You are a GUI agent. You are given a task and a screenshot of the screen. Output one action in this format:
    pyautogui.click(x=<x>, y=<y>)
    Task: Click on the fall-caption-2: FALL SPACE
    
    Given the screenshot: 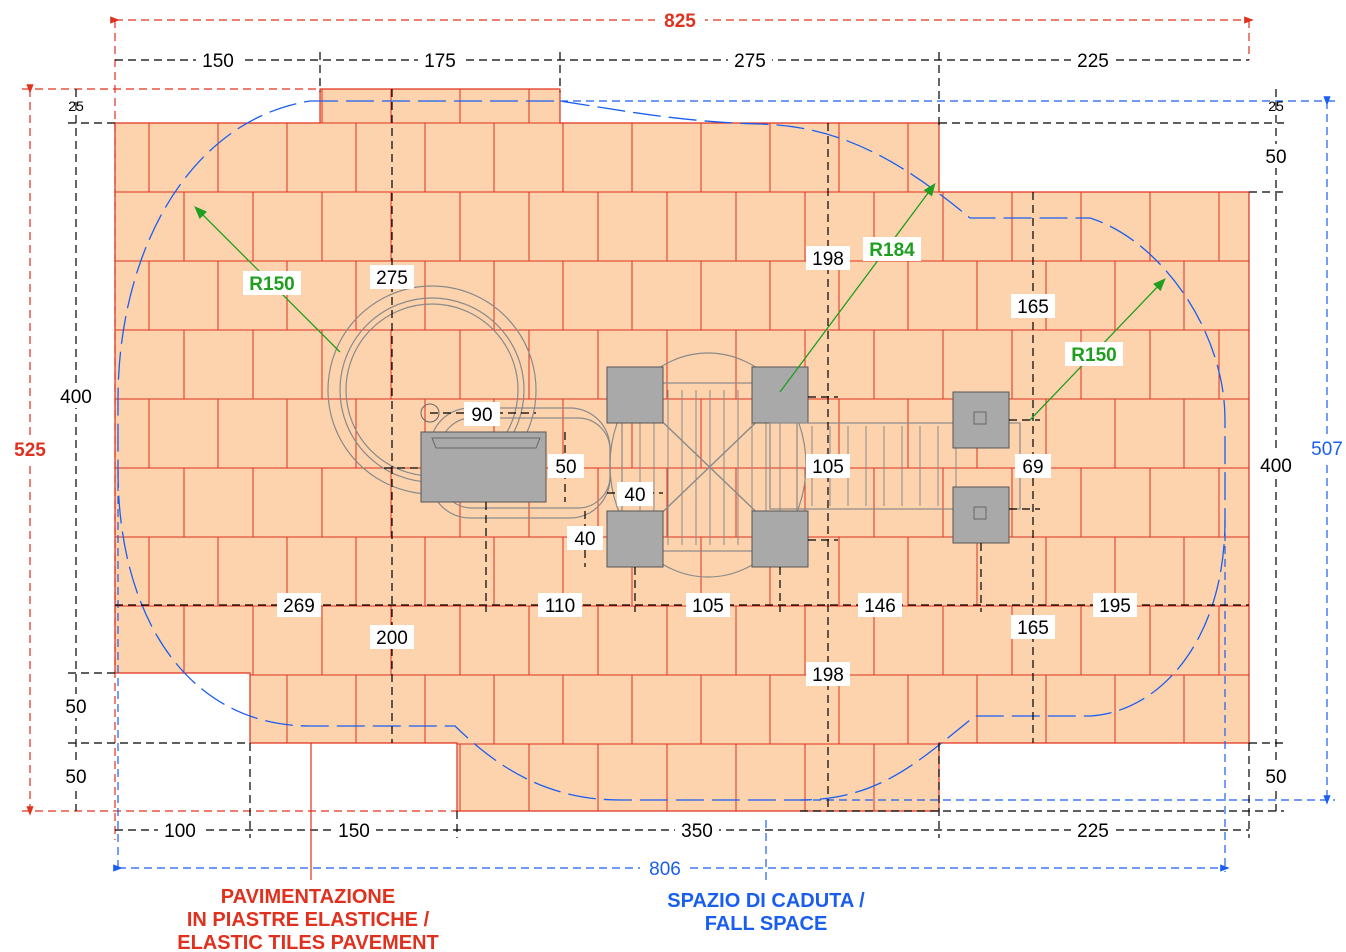 What is the action you would take?
    pyautogui.click(x=766, y=924)
    